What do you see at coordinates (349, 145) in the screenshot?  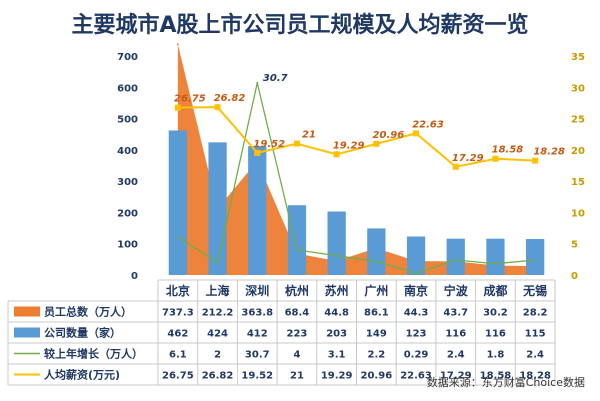 I see `data-label-salary: 19.29` at bounding box center [349, 145].